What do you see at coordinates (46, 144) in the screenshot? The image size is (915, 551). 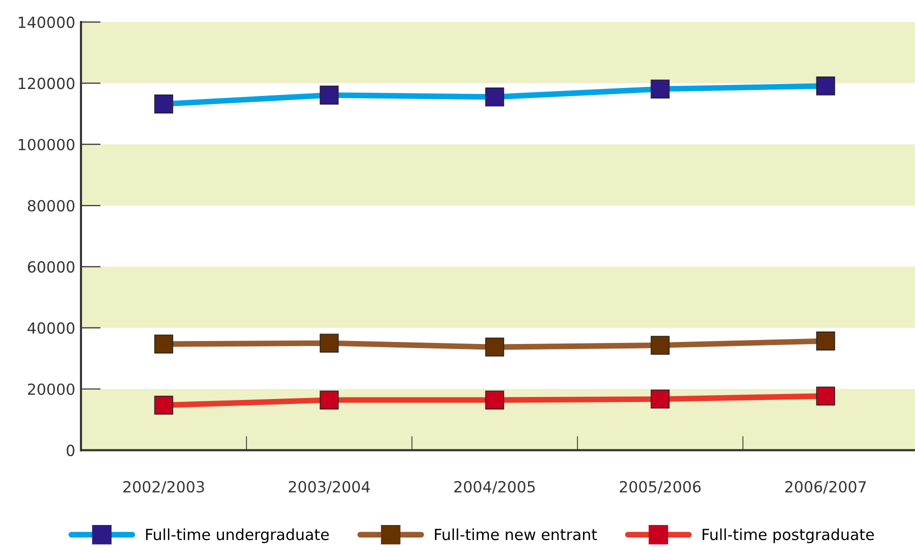 I see `y-tick-label: 100000` at bounding box center [46, 144].